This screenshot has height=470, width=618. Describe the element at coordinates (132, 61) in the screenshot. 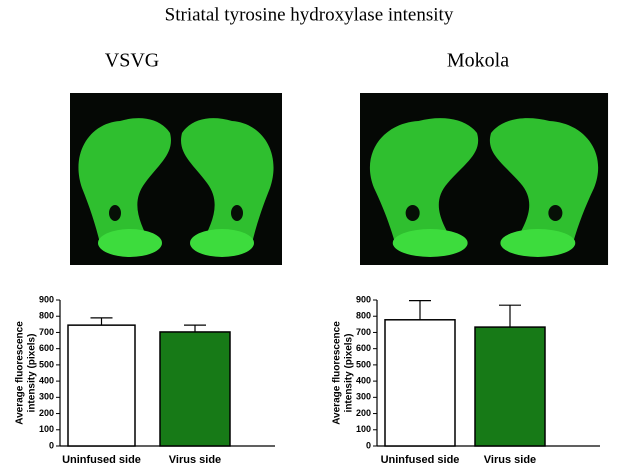

I see `panel-title: VSVG` at that location.